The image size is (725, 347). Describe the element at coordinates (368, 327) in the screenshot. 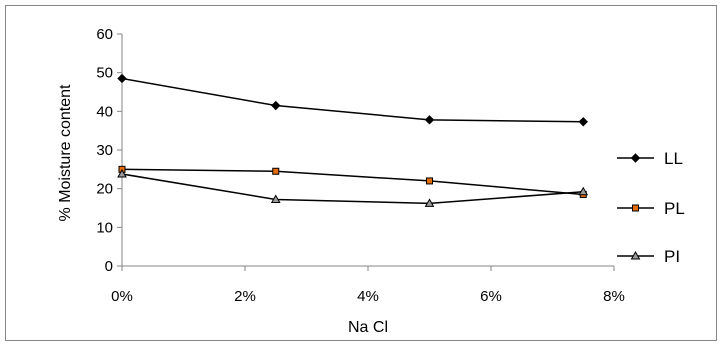

I see `x-axis-title: Na Cl` at that location.